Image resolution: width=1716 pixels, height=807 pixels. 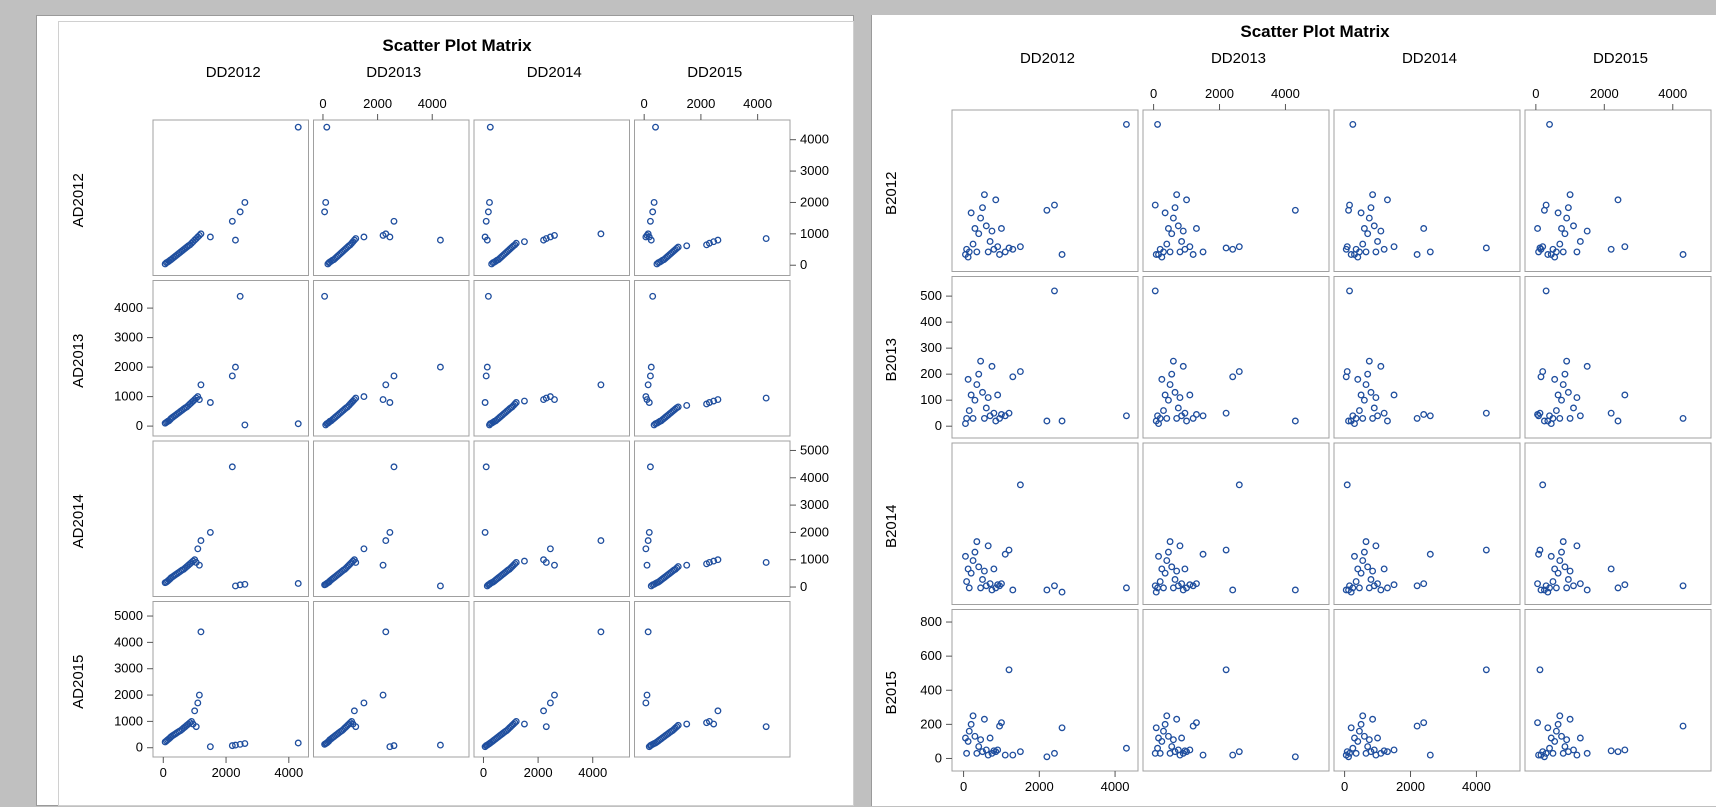 What do you see at coordinates (1410, 786) in the screenshot?
I see `x-tick-label: 2000` at bounding box center [1410, 786].